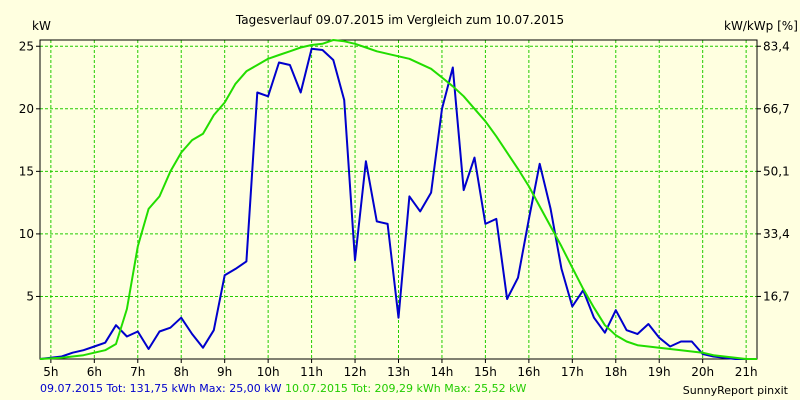 This screenshot has height=400, width=800. Describe the element at coordinates (776, 46) in the screenshot. I see `y-tick-label-right: 83,4` at that location.